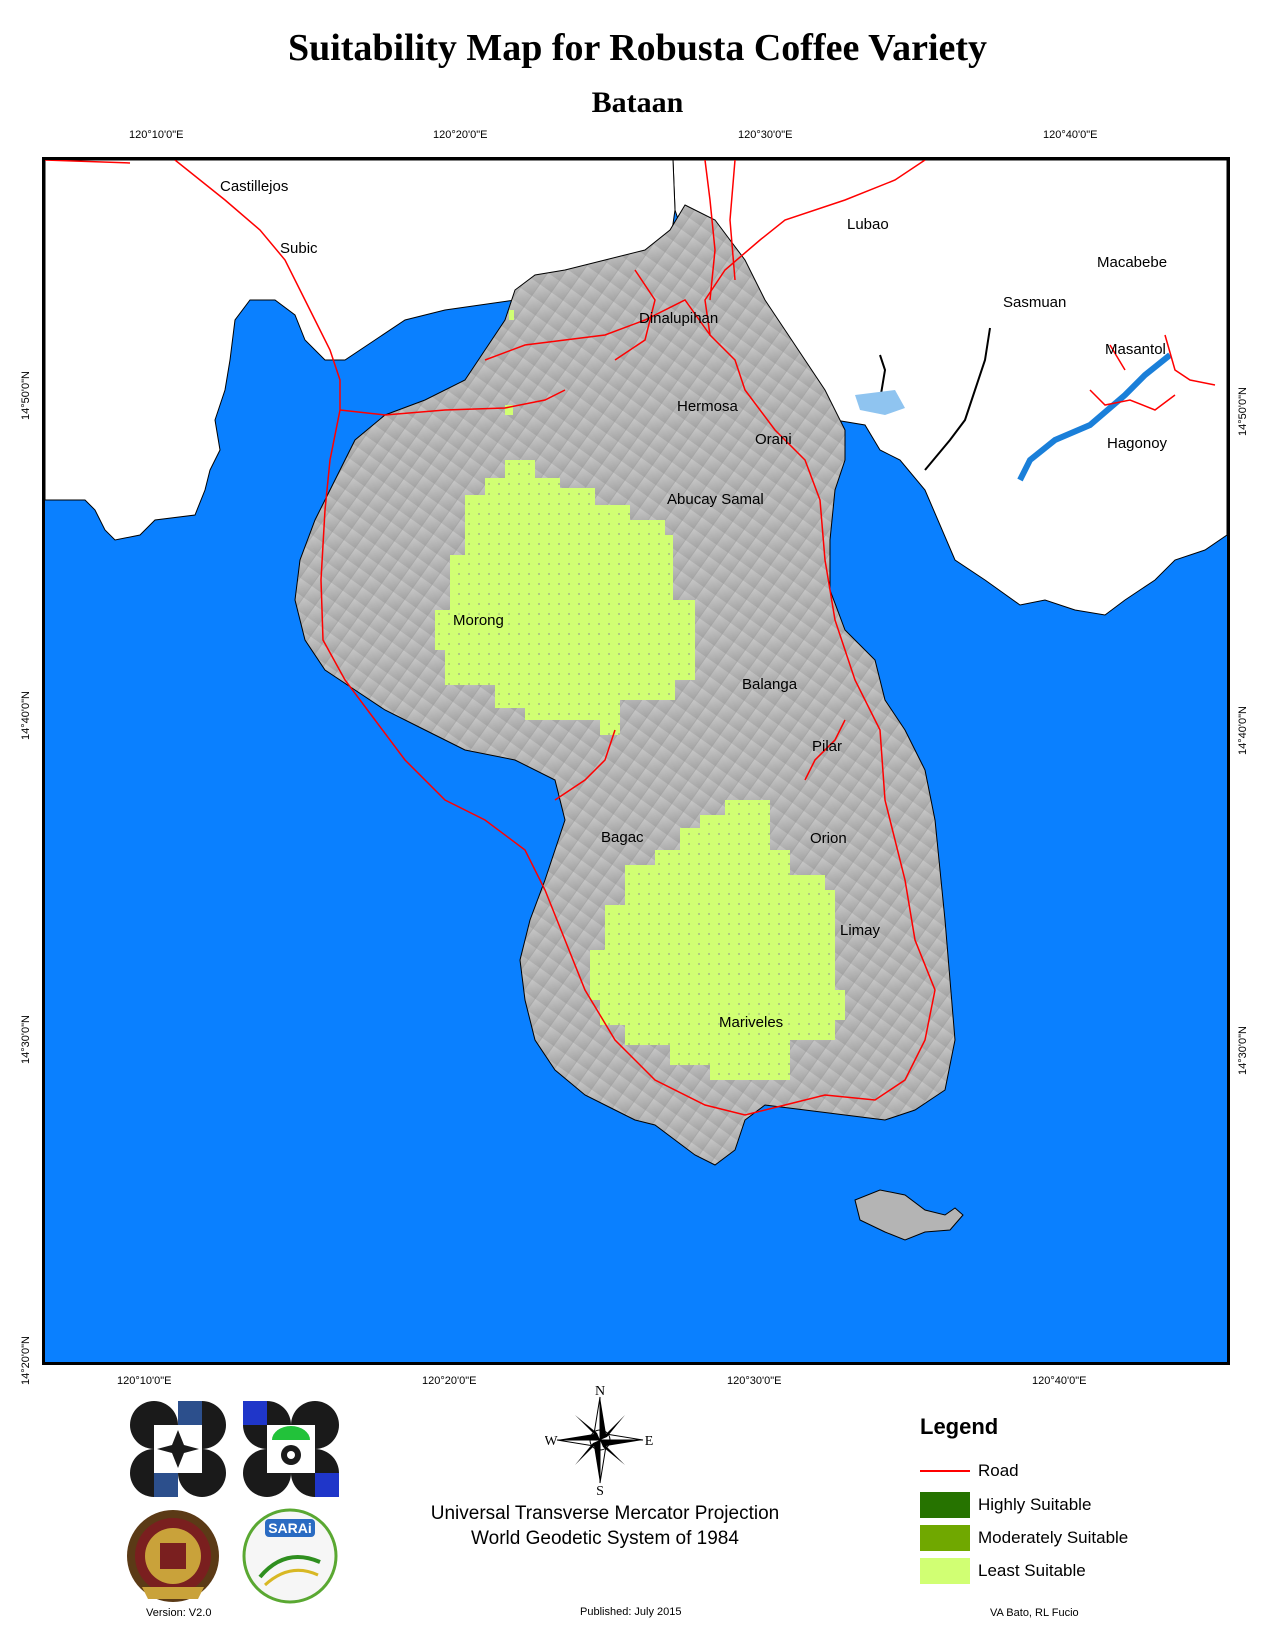 The height and width of the screenshot is (1650, 1275). I want to click on sarai-icon: SARAi, so click(290, 1556).